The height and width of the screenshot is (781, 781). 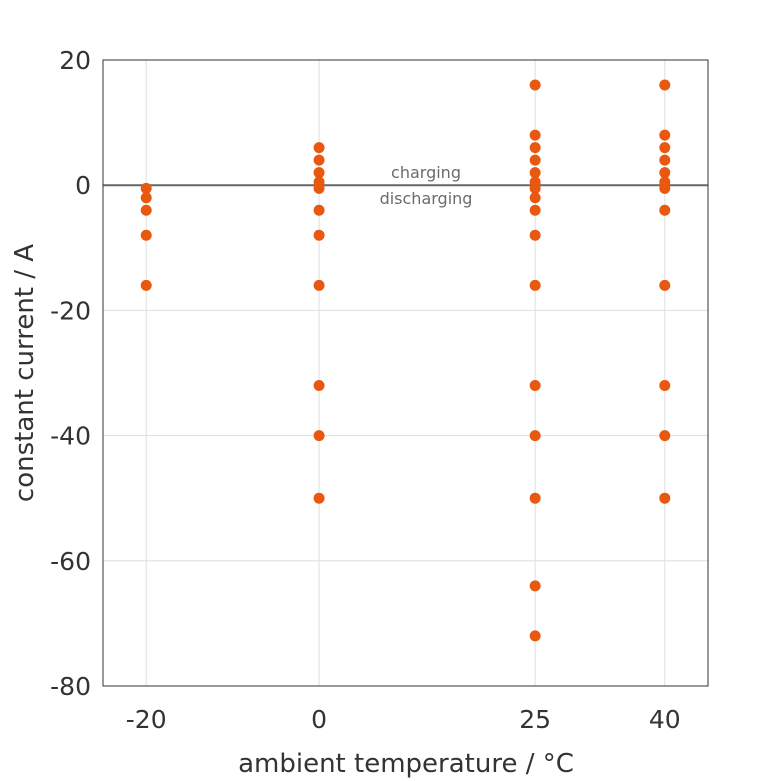 What do you see at coordinates (70, 310) in the screenshot?
I see `y-tick-label: -20` at bounding box center [70, 310].